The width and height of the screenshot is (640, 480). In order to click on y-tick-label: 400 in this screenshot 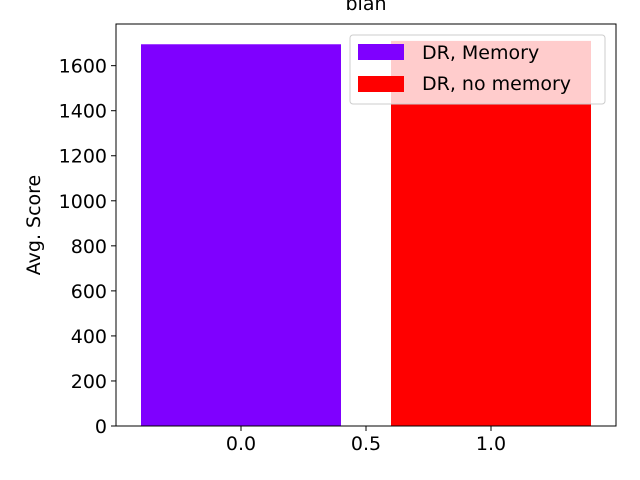, I will do `click(89, 337)`.